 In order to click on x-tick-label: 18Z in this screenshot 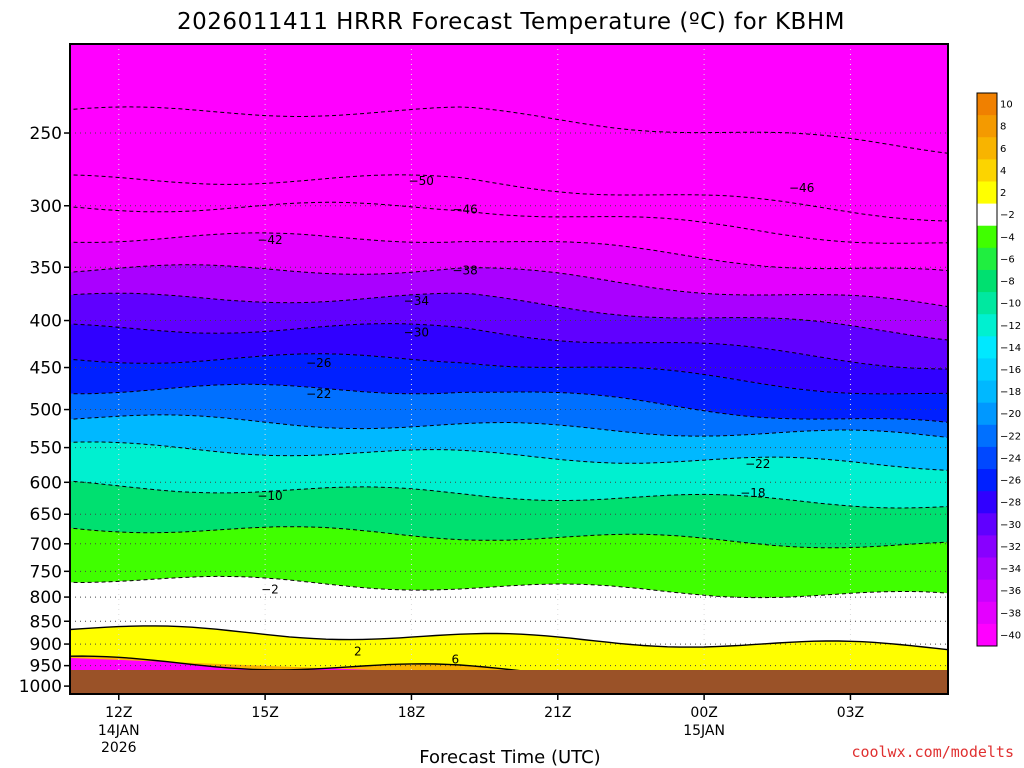, I will do `click(411, 713)`.